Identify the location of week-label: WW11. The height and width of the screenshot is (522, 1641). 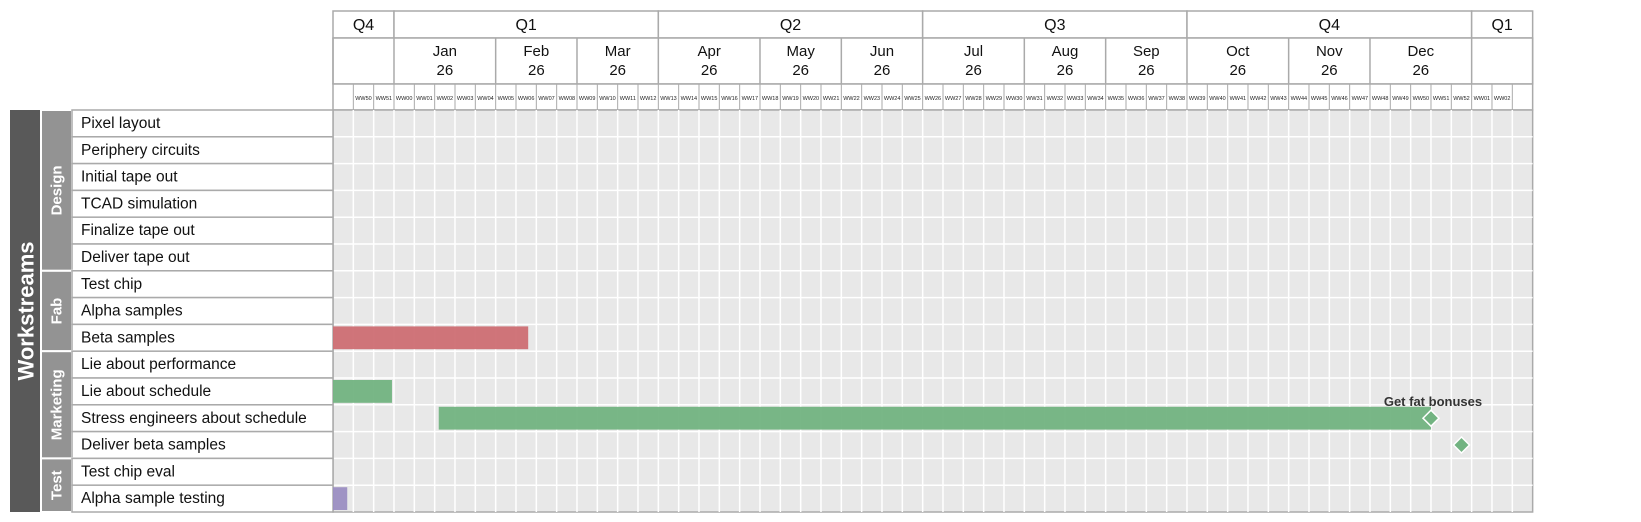
(628, 99).